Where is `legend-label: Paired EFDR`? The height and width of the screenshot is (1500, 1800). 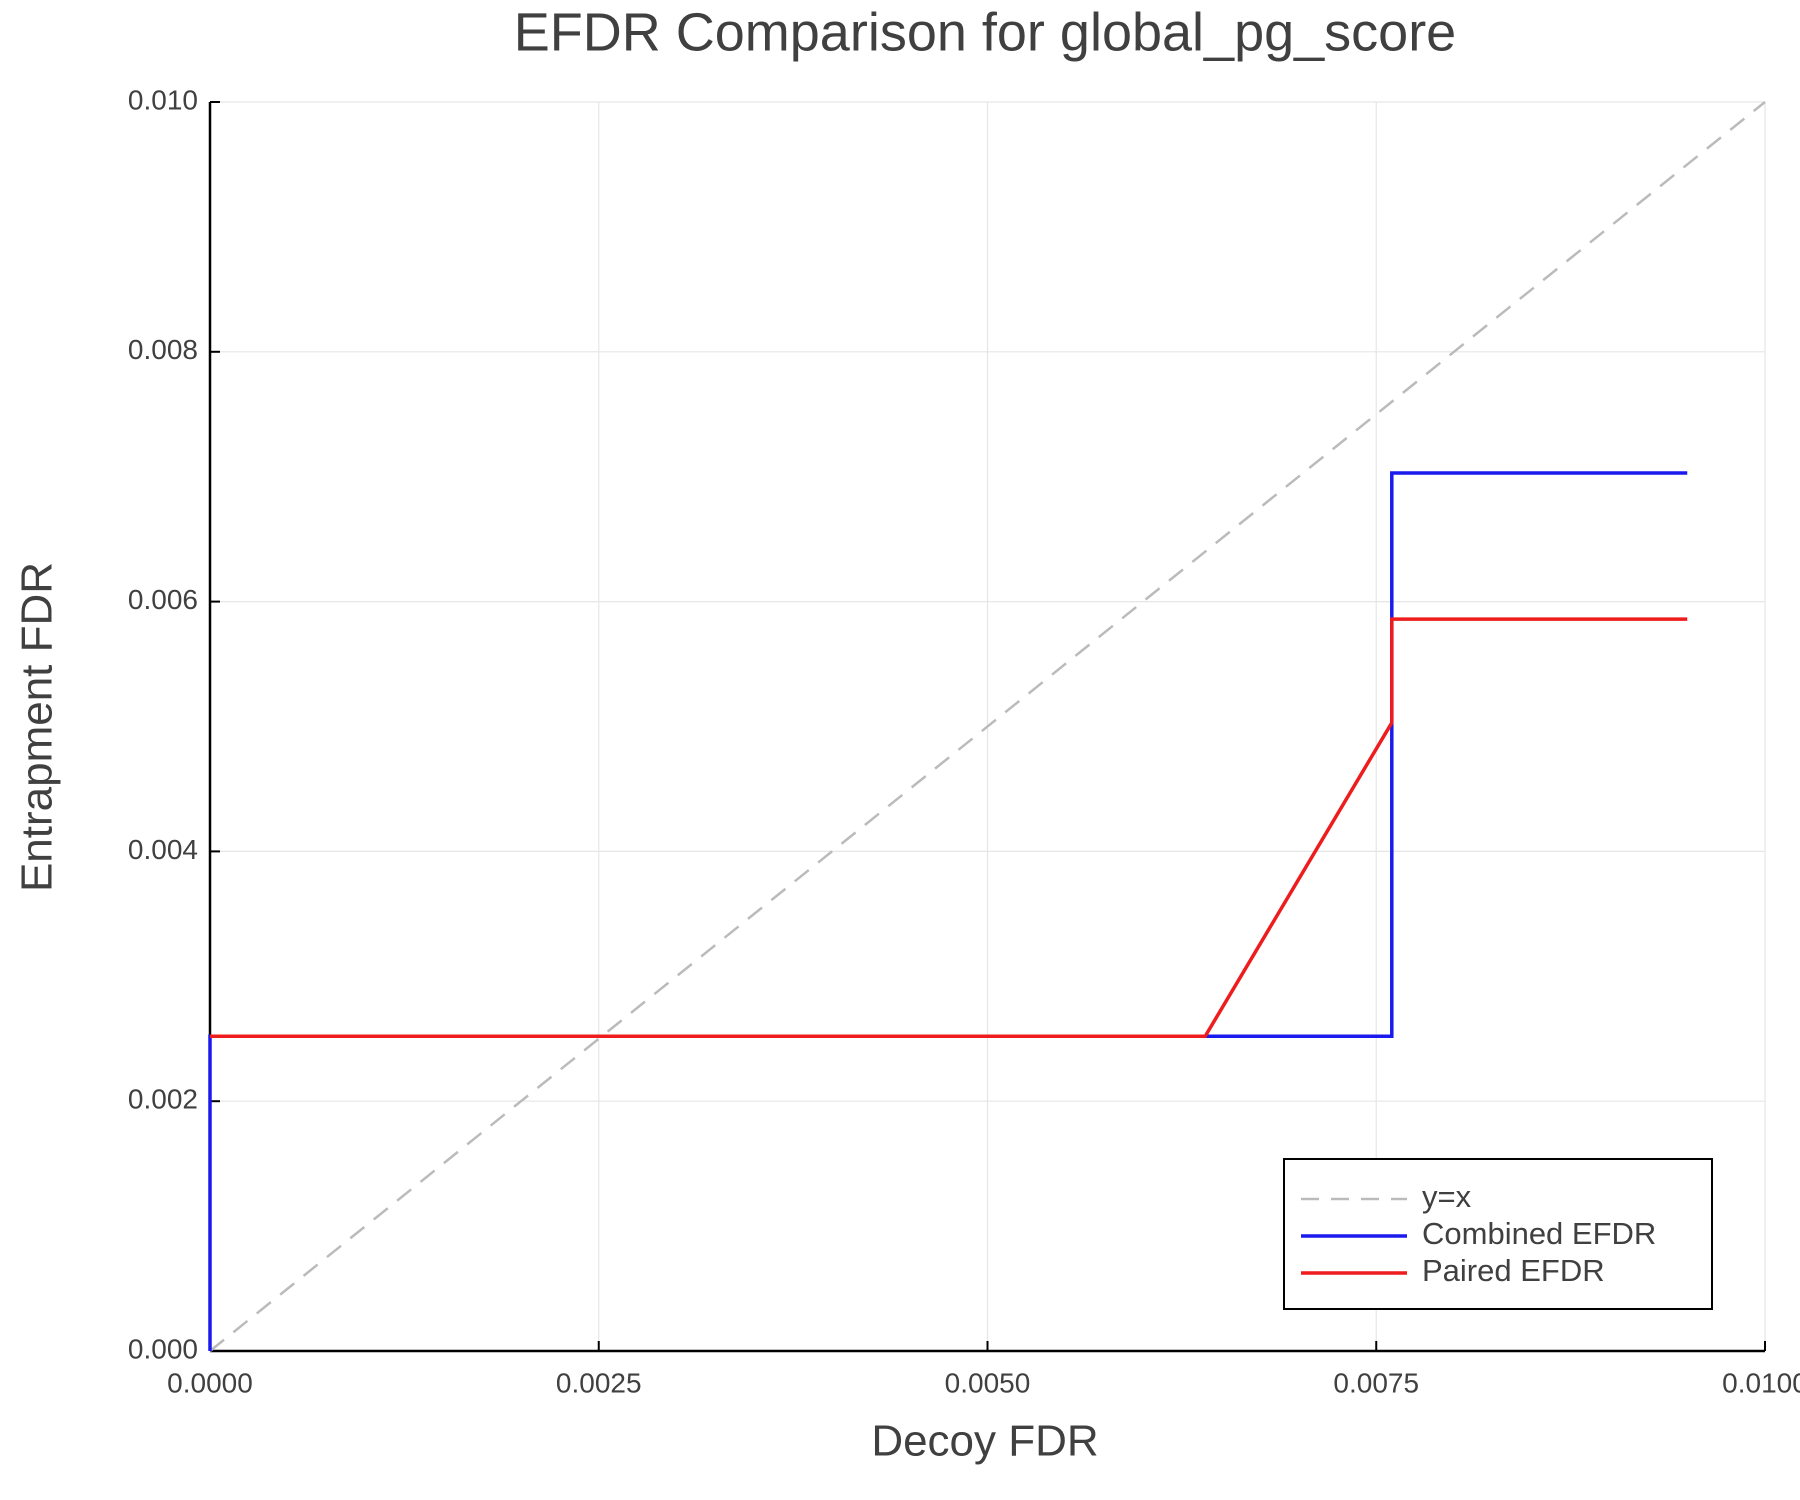
legend-label: Paired EFDR is located at coordinates (1513, 1270).